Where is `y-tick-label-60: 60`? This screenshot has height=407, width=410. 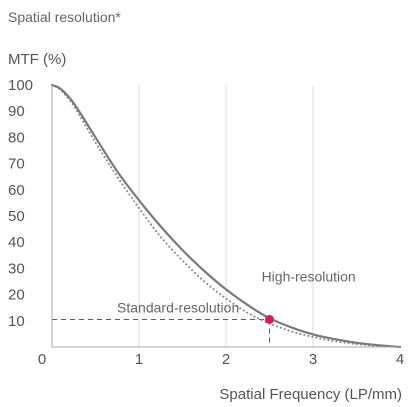 y-tick-label-60: 60 is located at coordinates (16, 190).